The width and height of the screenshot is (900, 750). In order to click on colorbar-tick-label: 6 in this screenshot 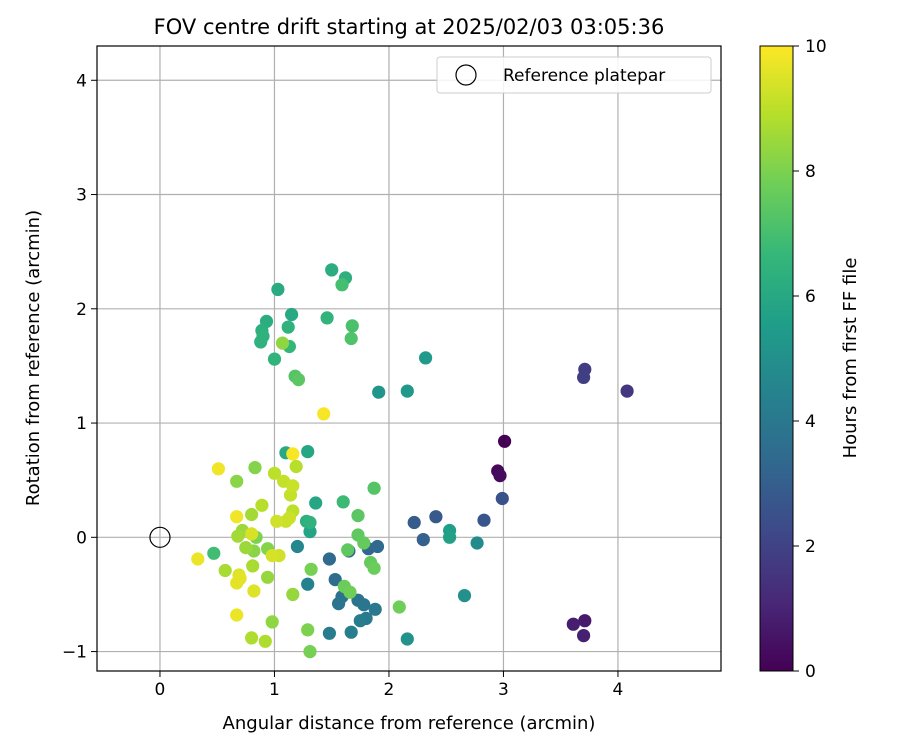, I will do `click(810, 297)`.